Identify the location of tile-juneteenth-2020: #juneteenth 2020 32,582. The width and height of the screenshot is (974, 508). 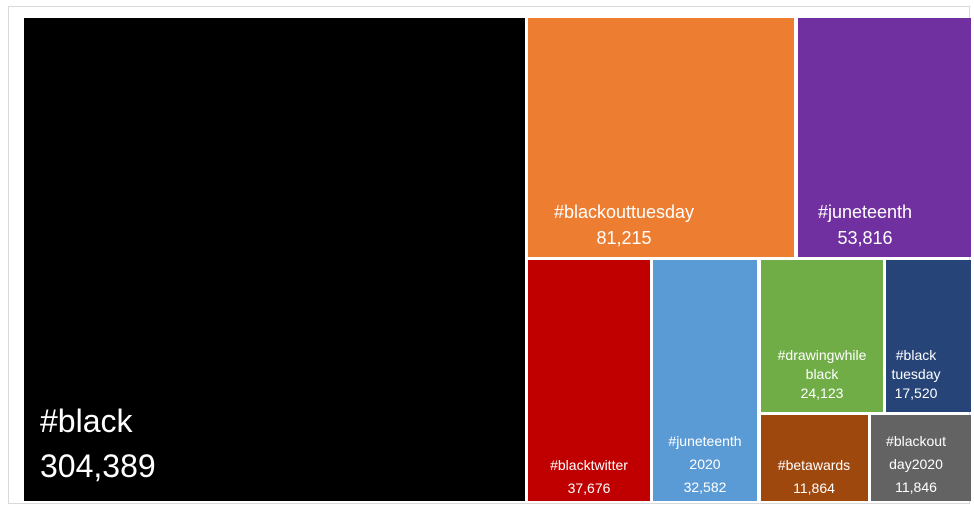
(705, 380).